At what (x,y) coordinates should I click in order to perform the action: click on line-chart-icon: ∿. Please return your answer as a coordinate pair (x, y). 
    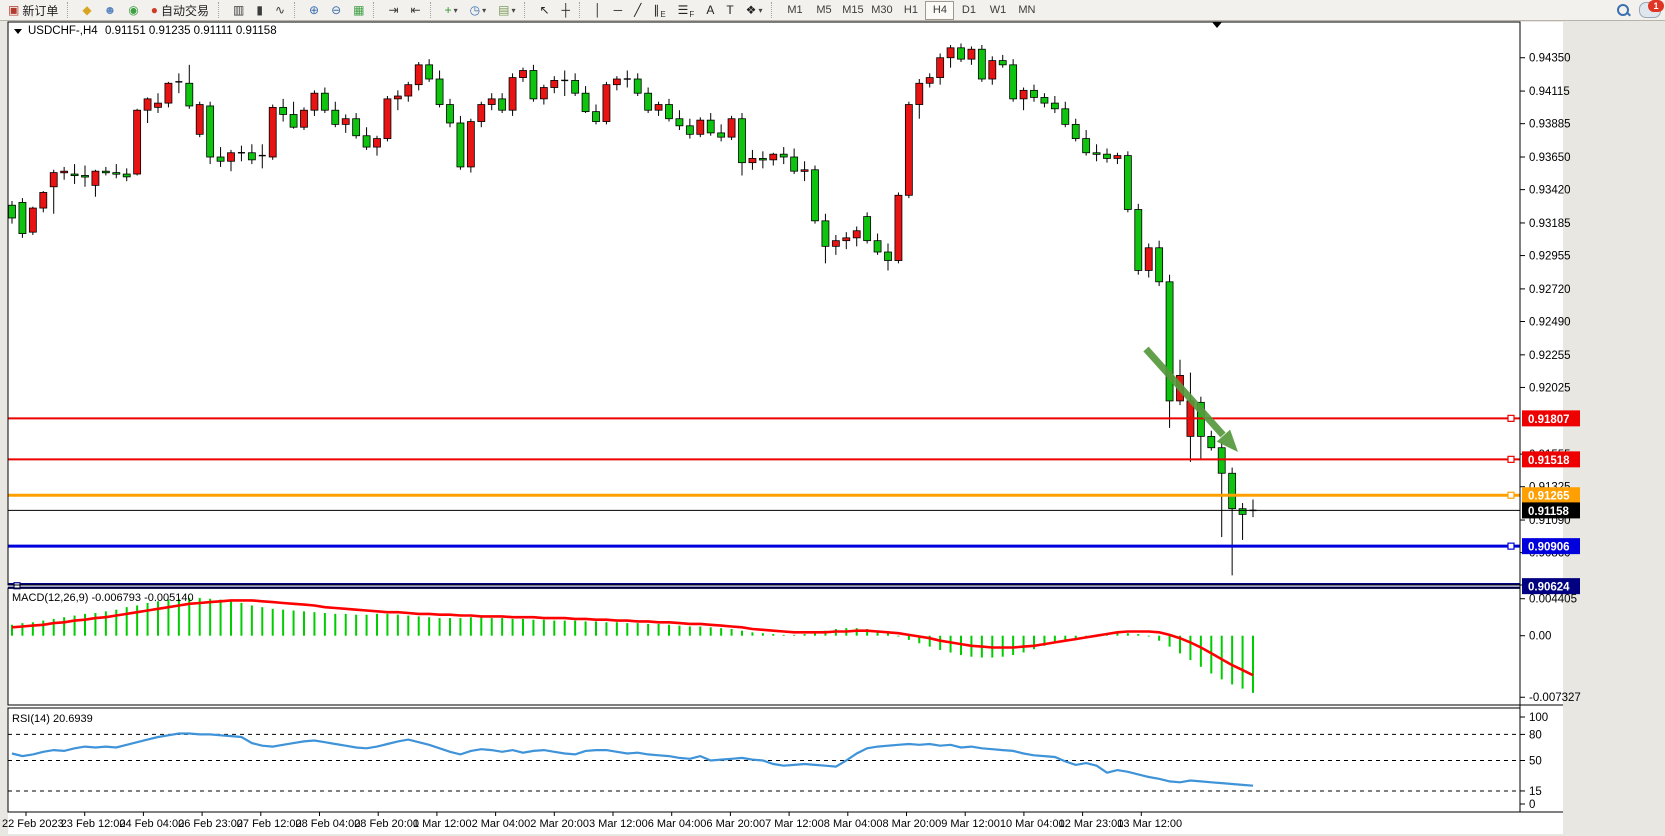
    Looking at the image, I should click on (279, 10).